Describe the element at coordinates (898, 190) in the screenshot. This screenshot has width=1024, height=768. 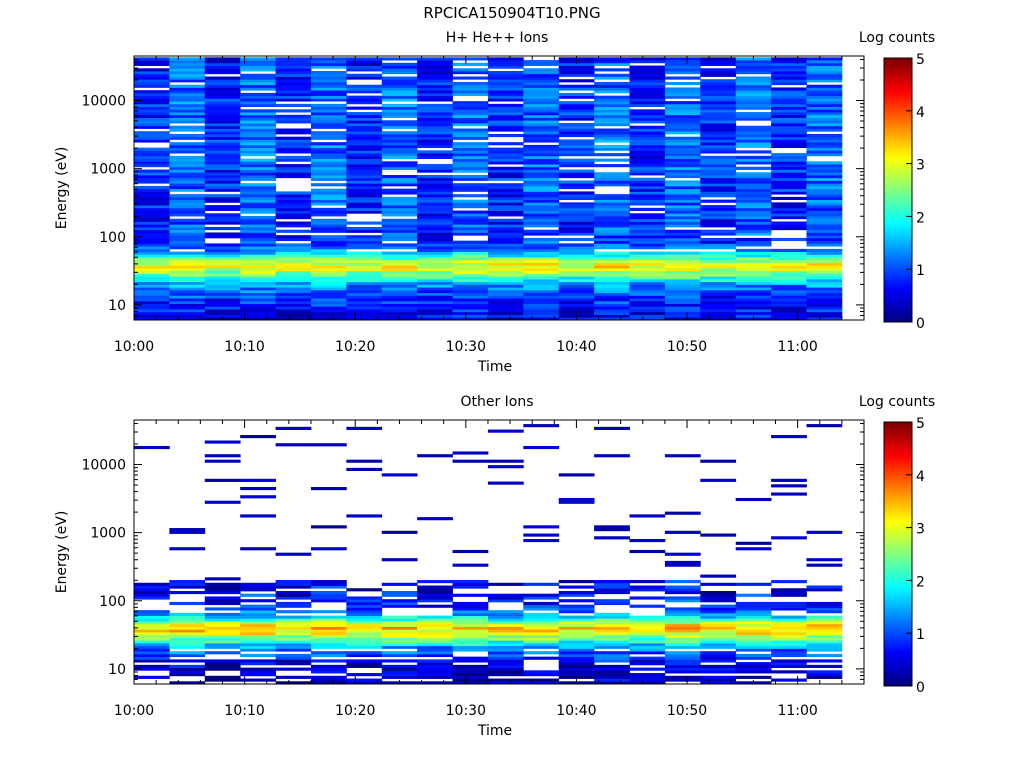
I see `colorbar` at that location.